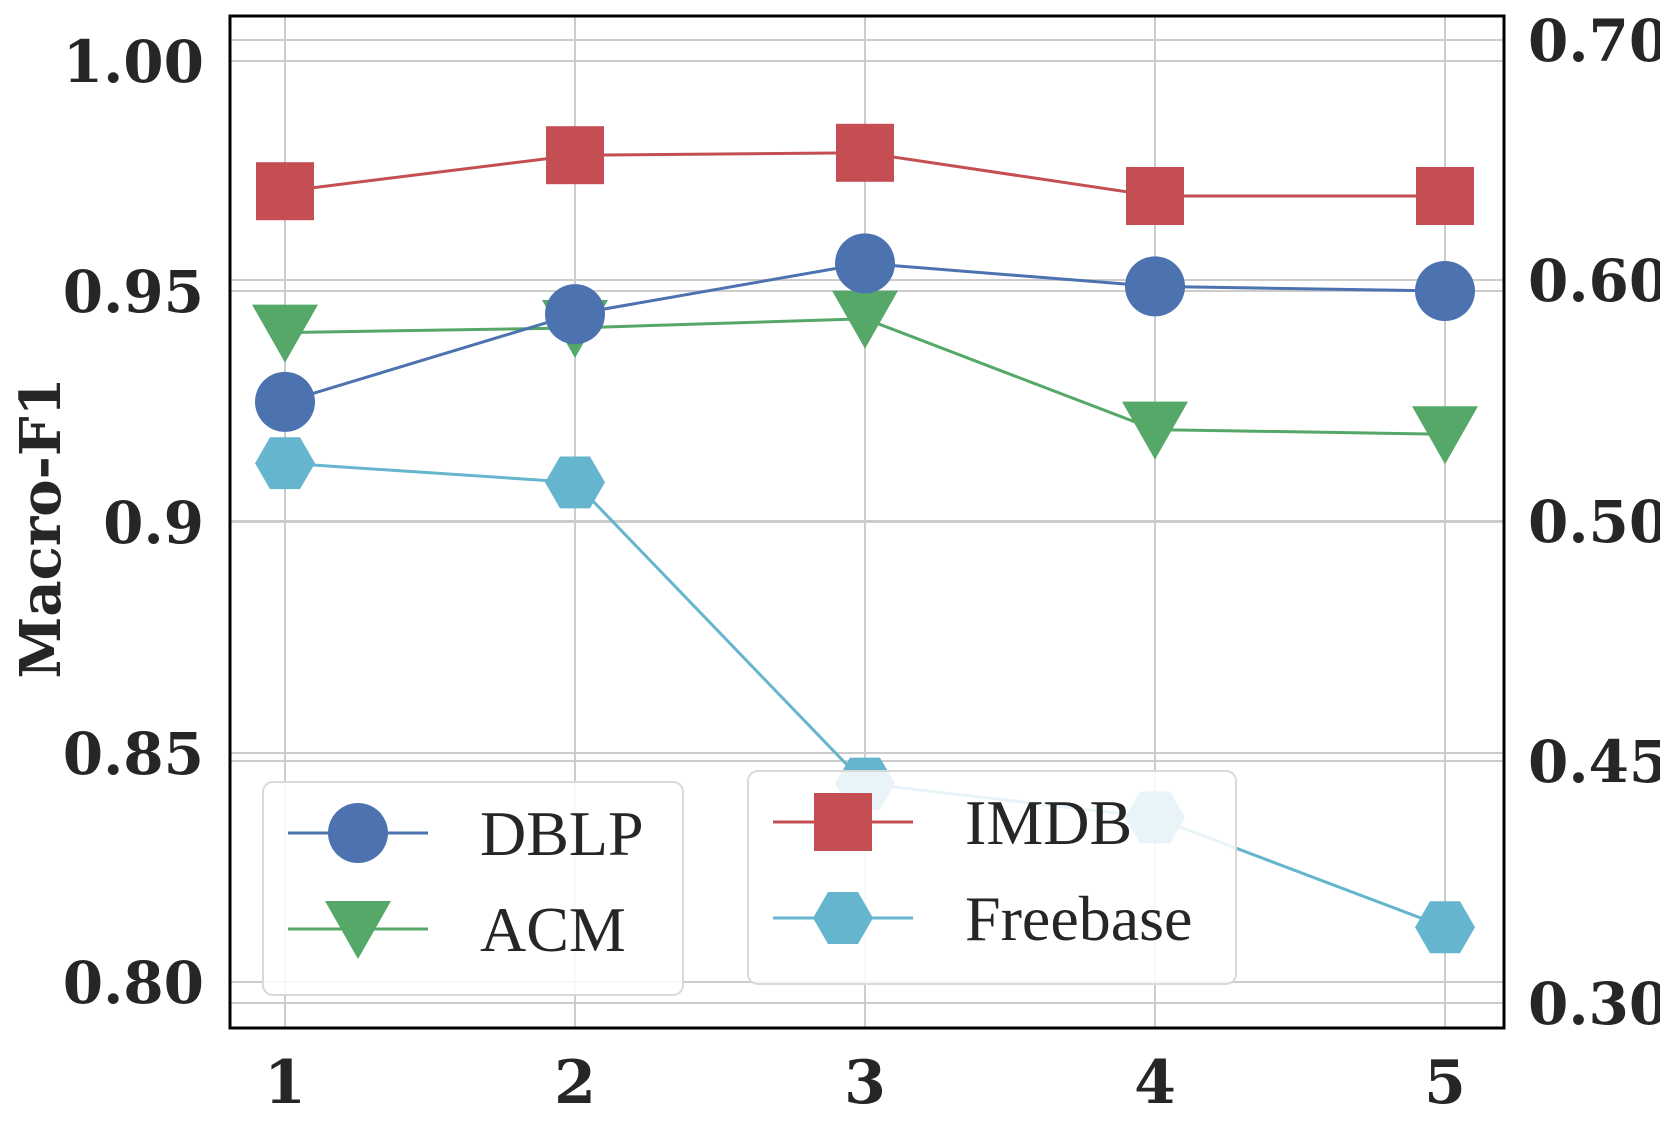  Describe the element at coordinates (1594, 762) in the screenshot. I see `y-tick-label-right: 0.45` at that location.